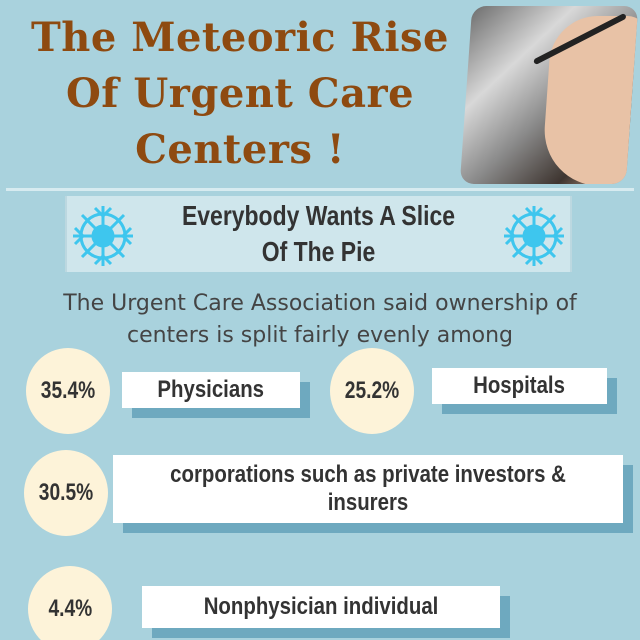  I want to click on percent-circle: 35.4%, so click(68, 391).